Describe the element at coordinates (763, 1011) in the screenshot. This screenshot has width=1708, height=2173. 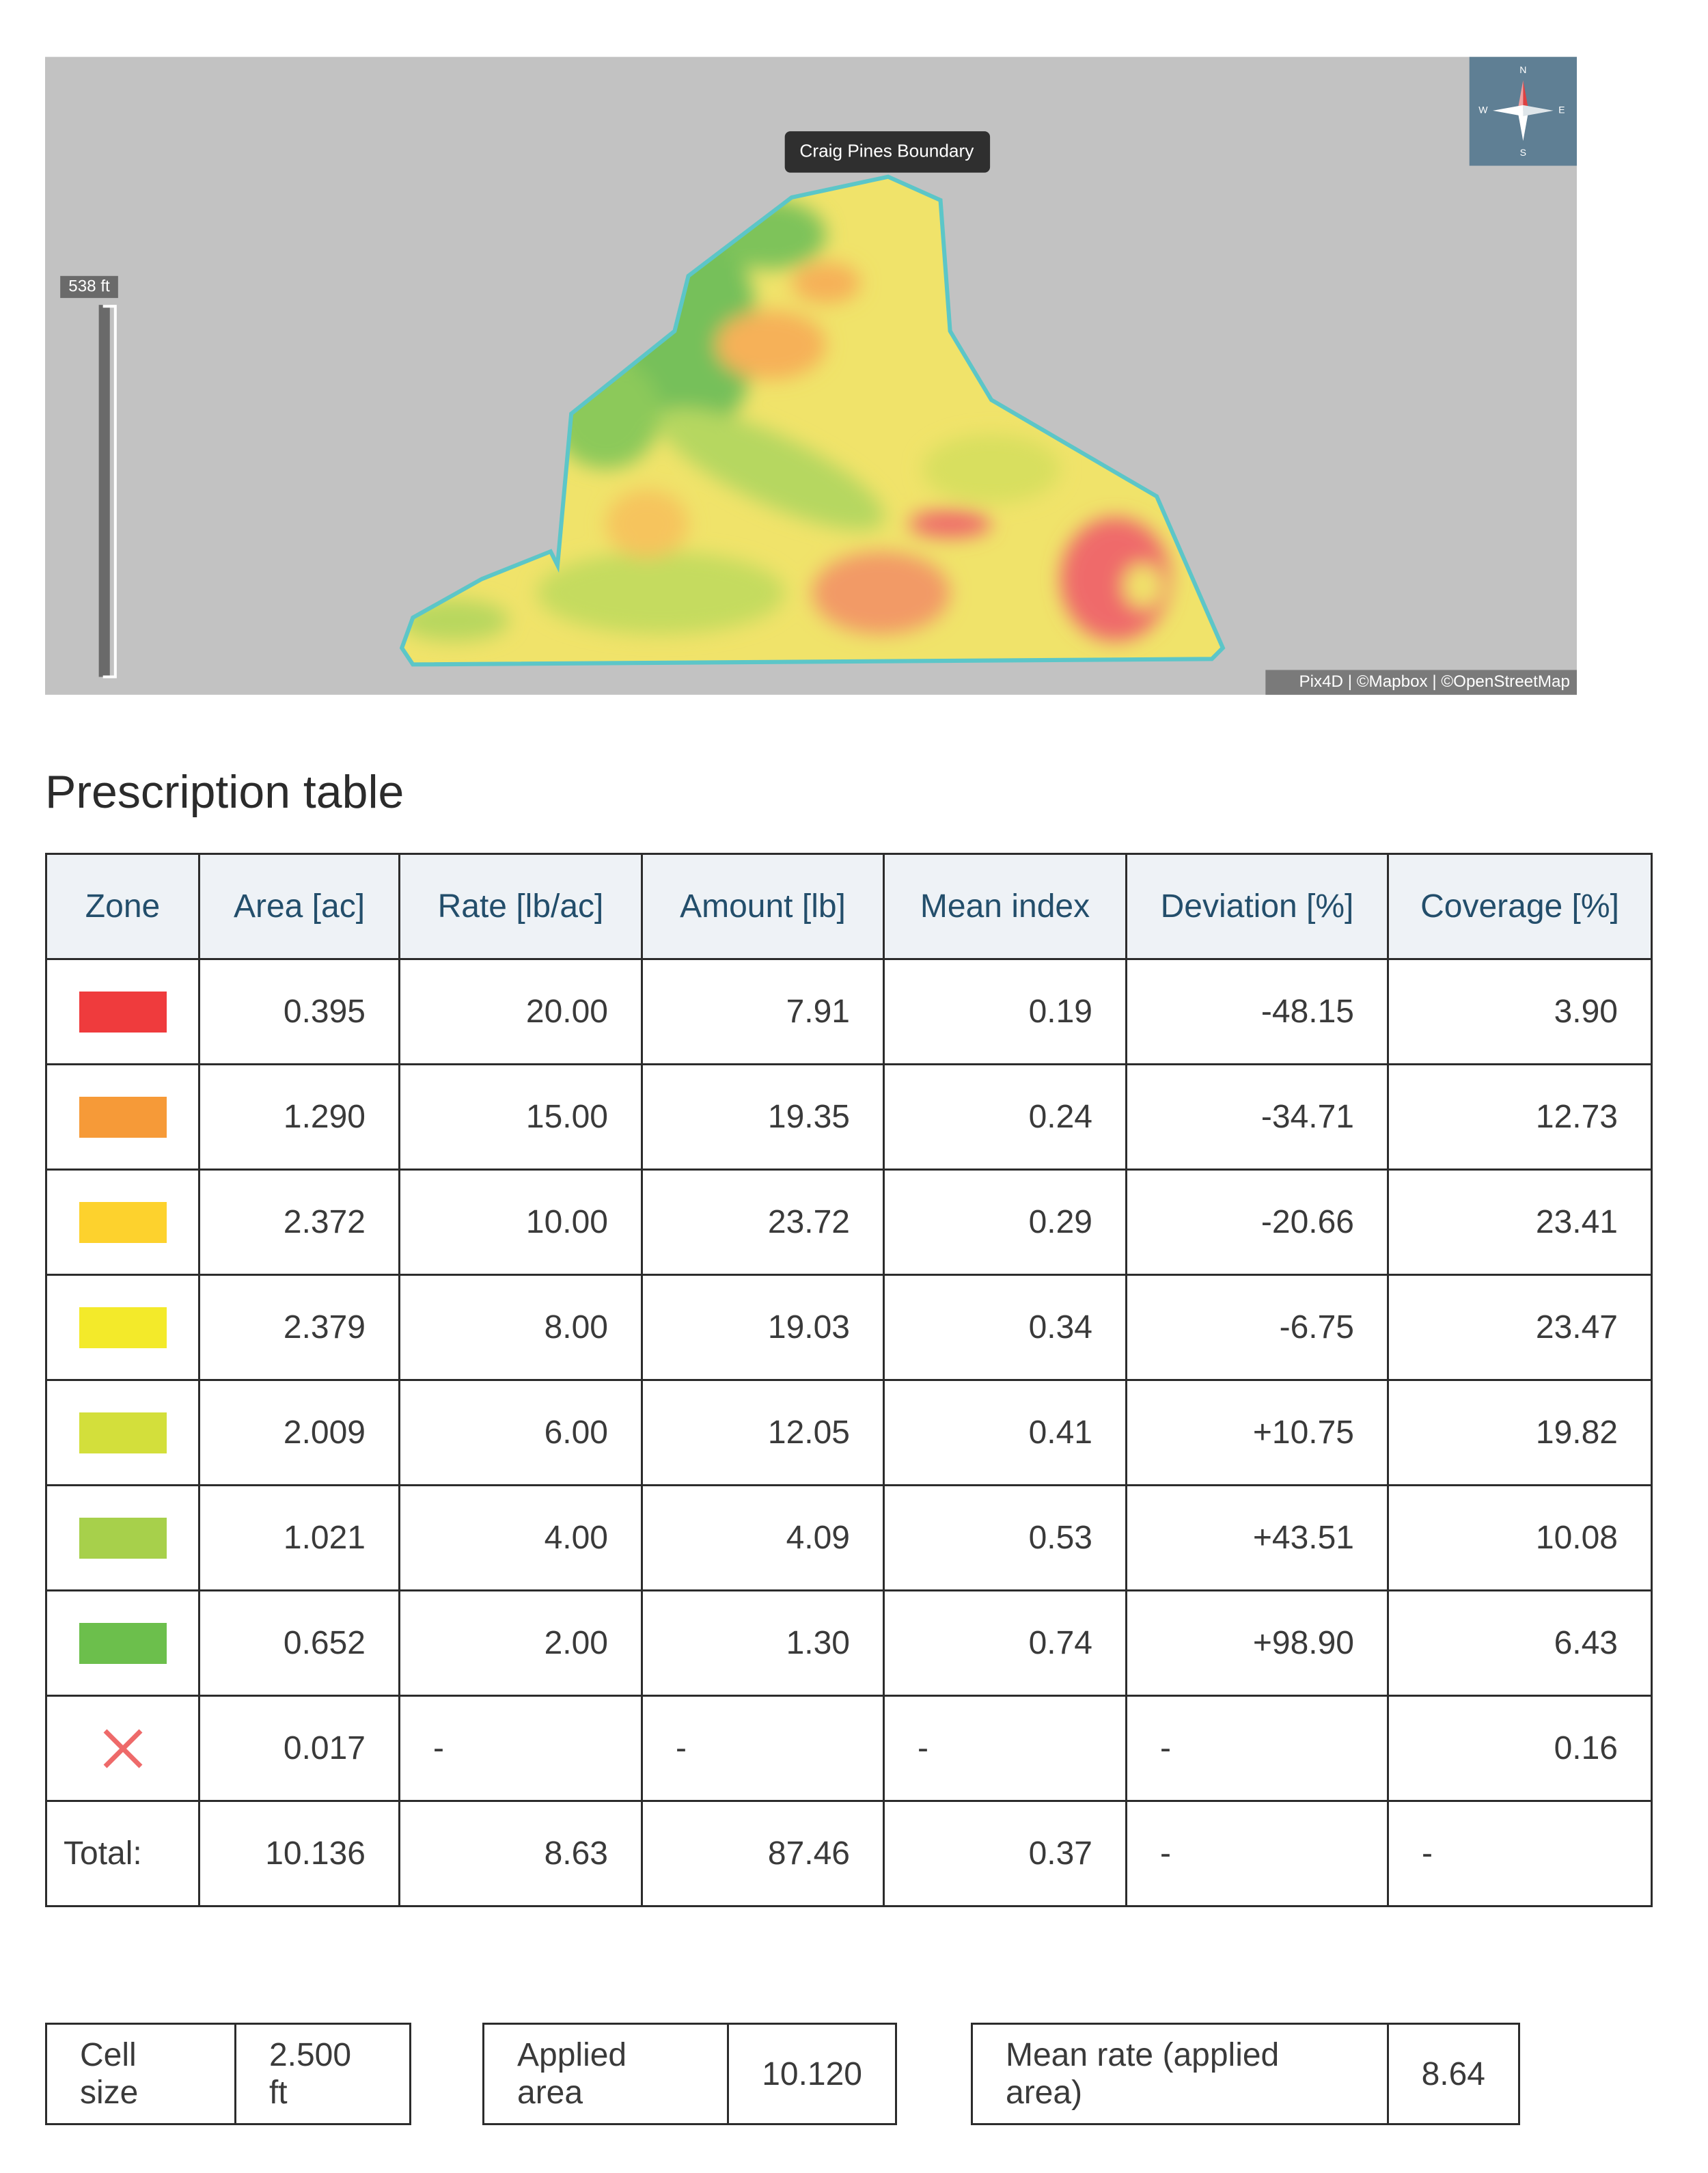
I see `table-cell: 7.91` at that location.